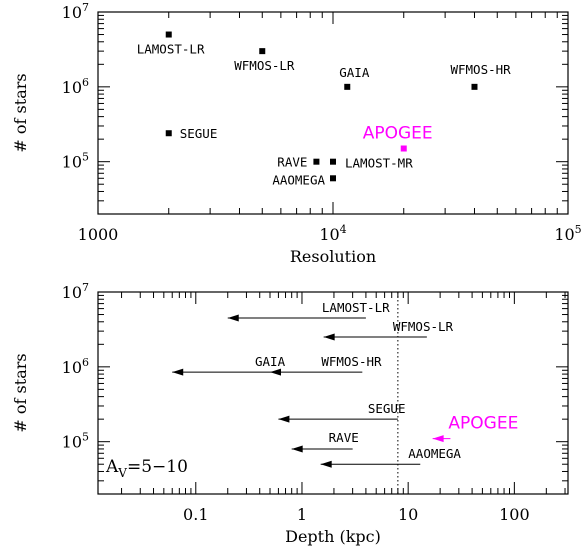 The image size is (584, 556). What do you see at coordinates (567, 233) in the screenshot?
I see `x-tick-label: 10⁵` at bounding box center [567, 233].